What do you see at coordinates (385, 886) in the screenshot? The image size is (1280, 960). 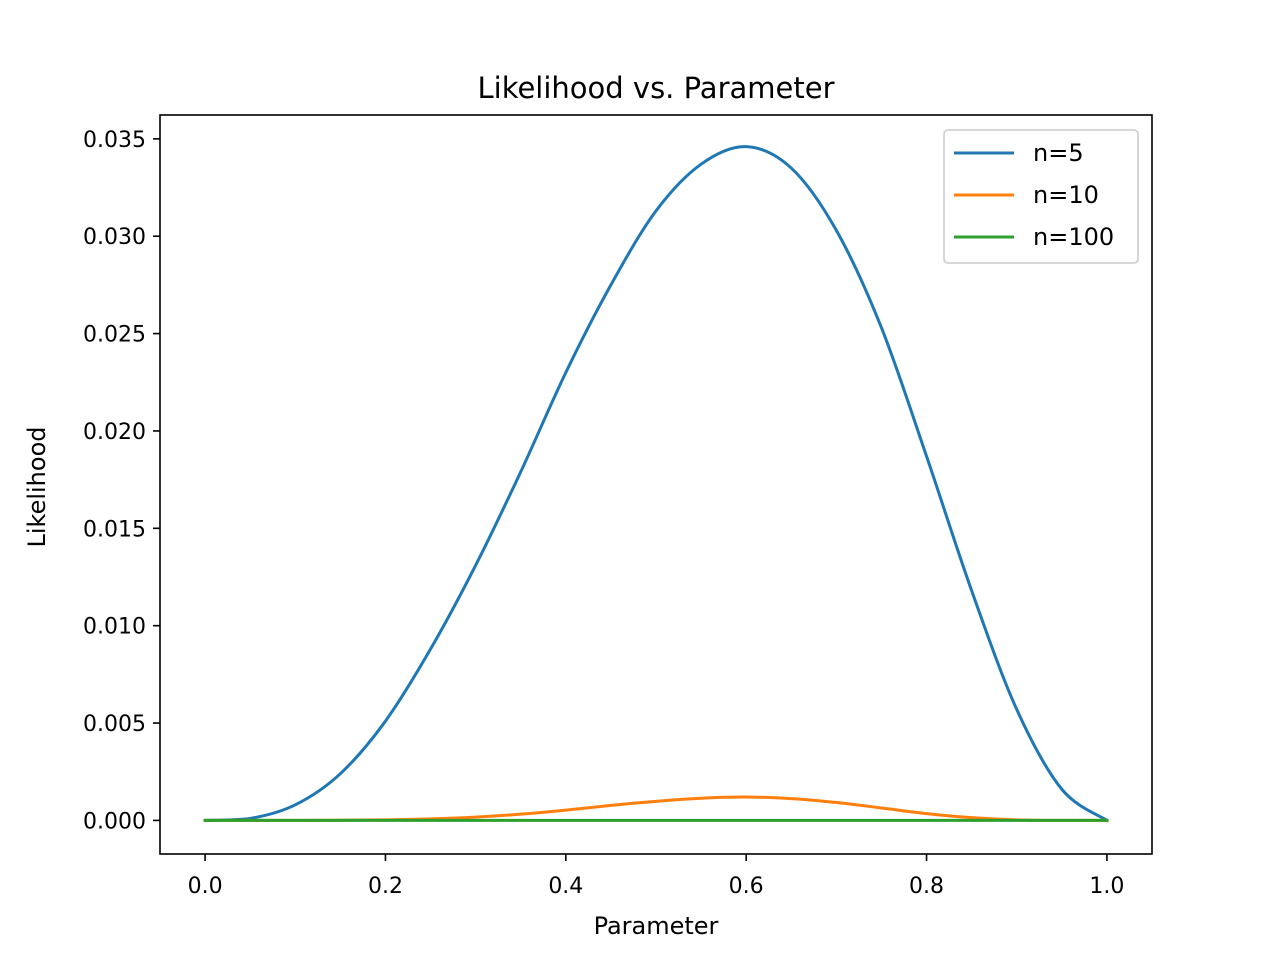 I see `x-tick-label: 0.2` at bounding box center [385, 886].